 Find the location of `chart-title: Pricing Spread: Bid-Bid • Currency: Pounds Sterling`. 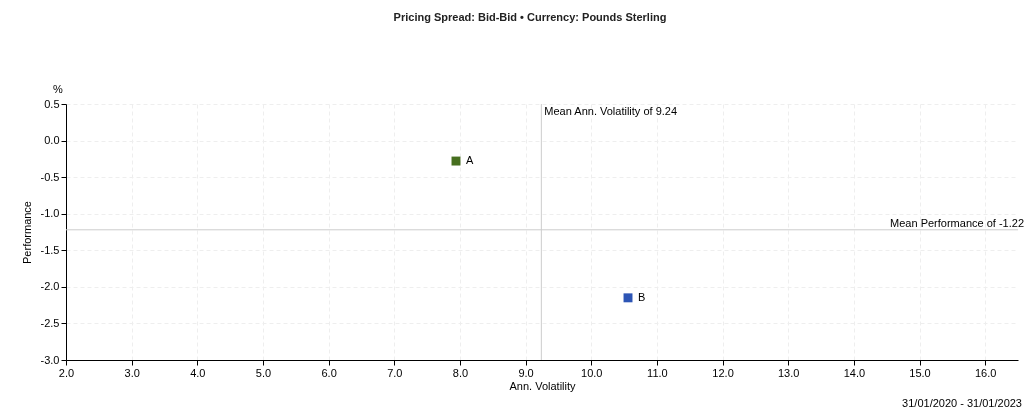

chart-title: Pricing Spread: Bid-Bid • Currency: Pounds Sterling is located at coordinates (530, 17).